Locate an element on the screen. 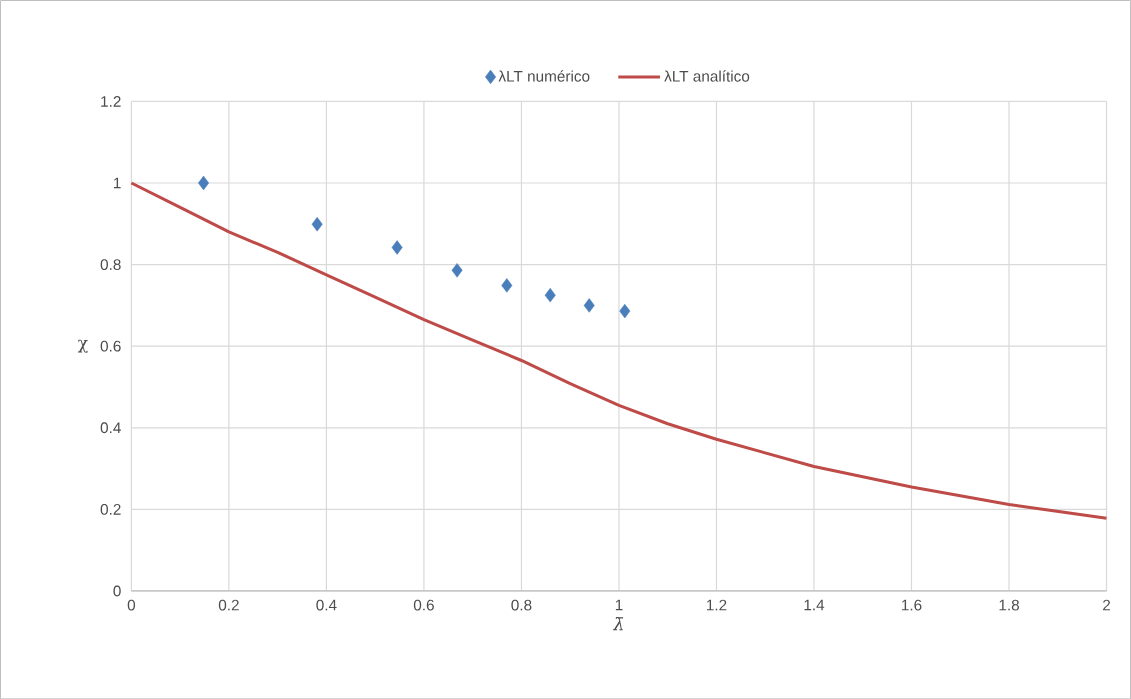  x-tick-label: 1.2 is located at coordinates (716, 605).